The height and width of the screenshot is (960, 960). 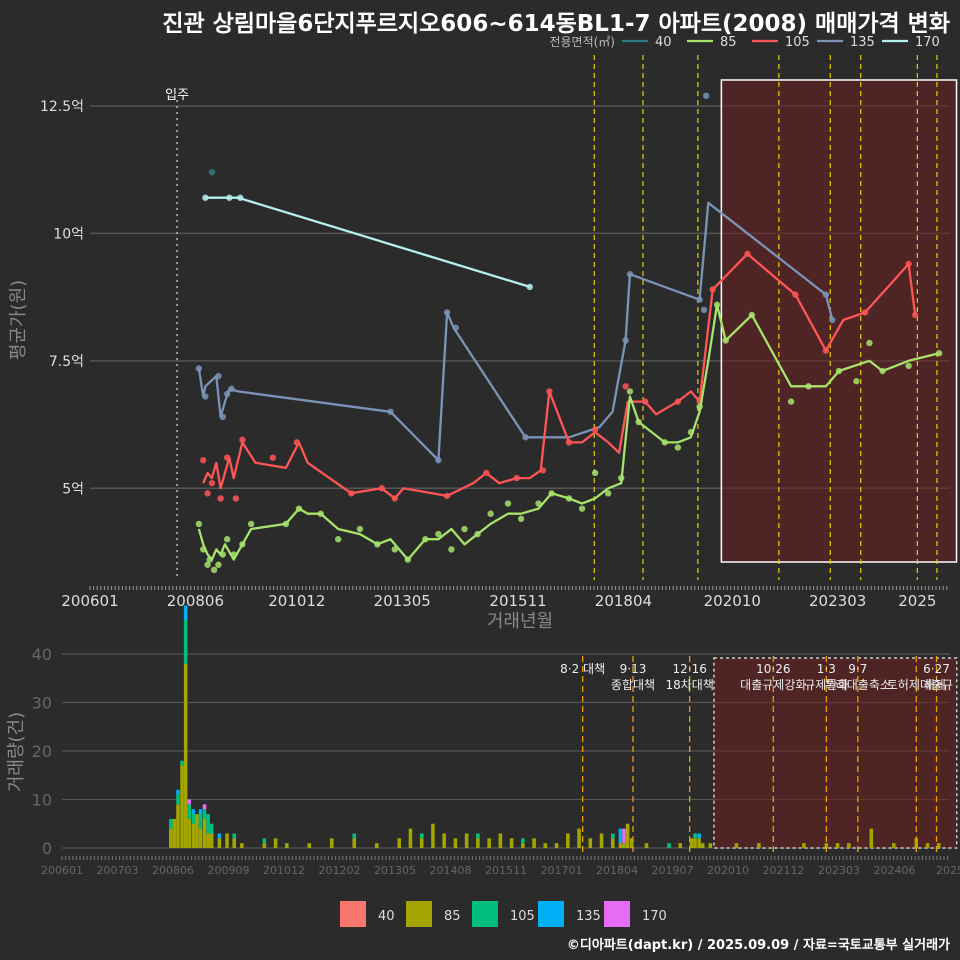 I want to click on policy-annotation: 9·7, so click(x=857, y=669).